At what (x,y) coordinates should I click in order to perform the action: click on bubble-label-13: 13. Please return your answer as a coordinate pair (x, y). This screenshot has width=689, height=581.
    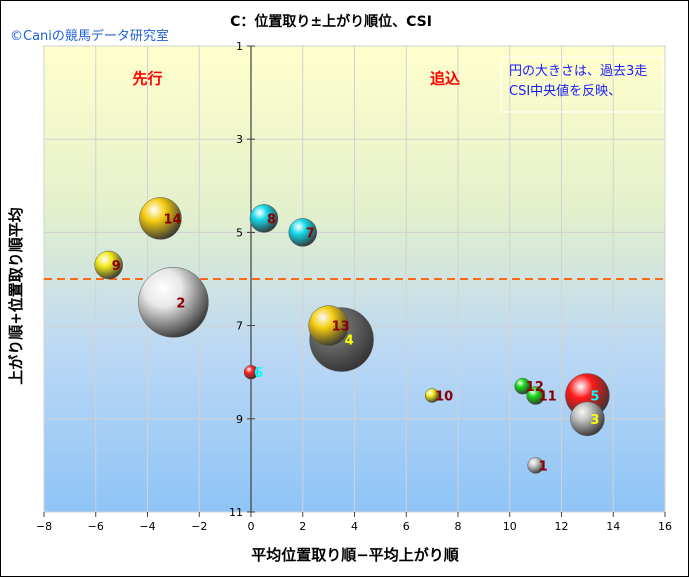
    Looking at the image, I should click on (341, 327).